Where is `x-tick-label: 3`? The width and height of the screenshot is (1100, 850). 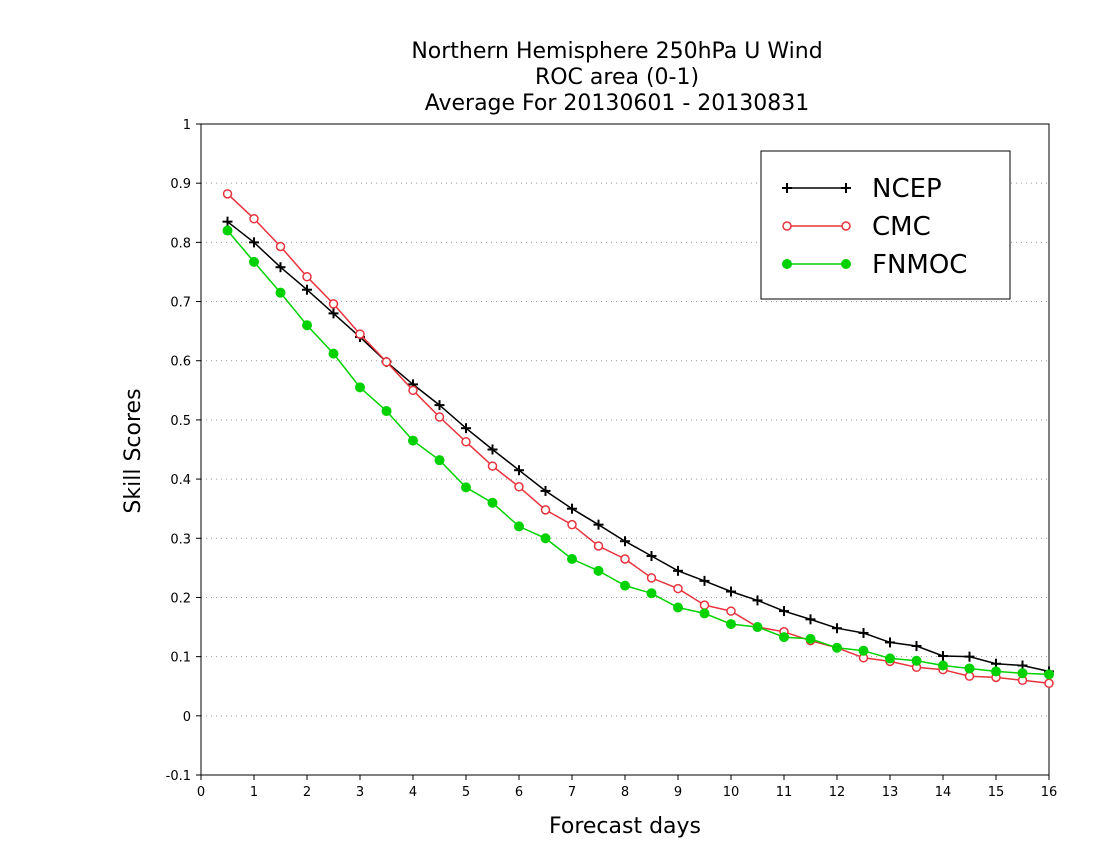
x-tick-label: 3 is located at coordinates (360, 792).